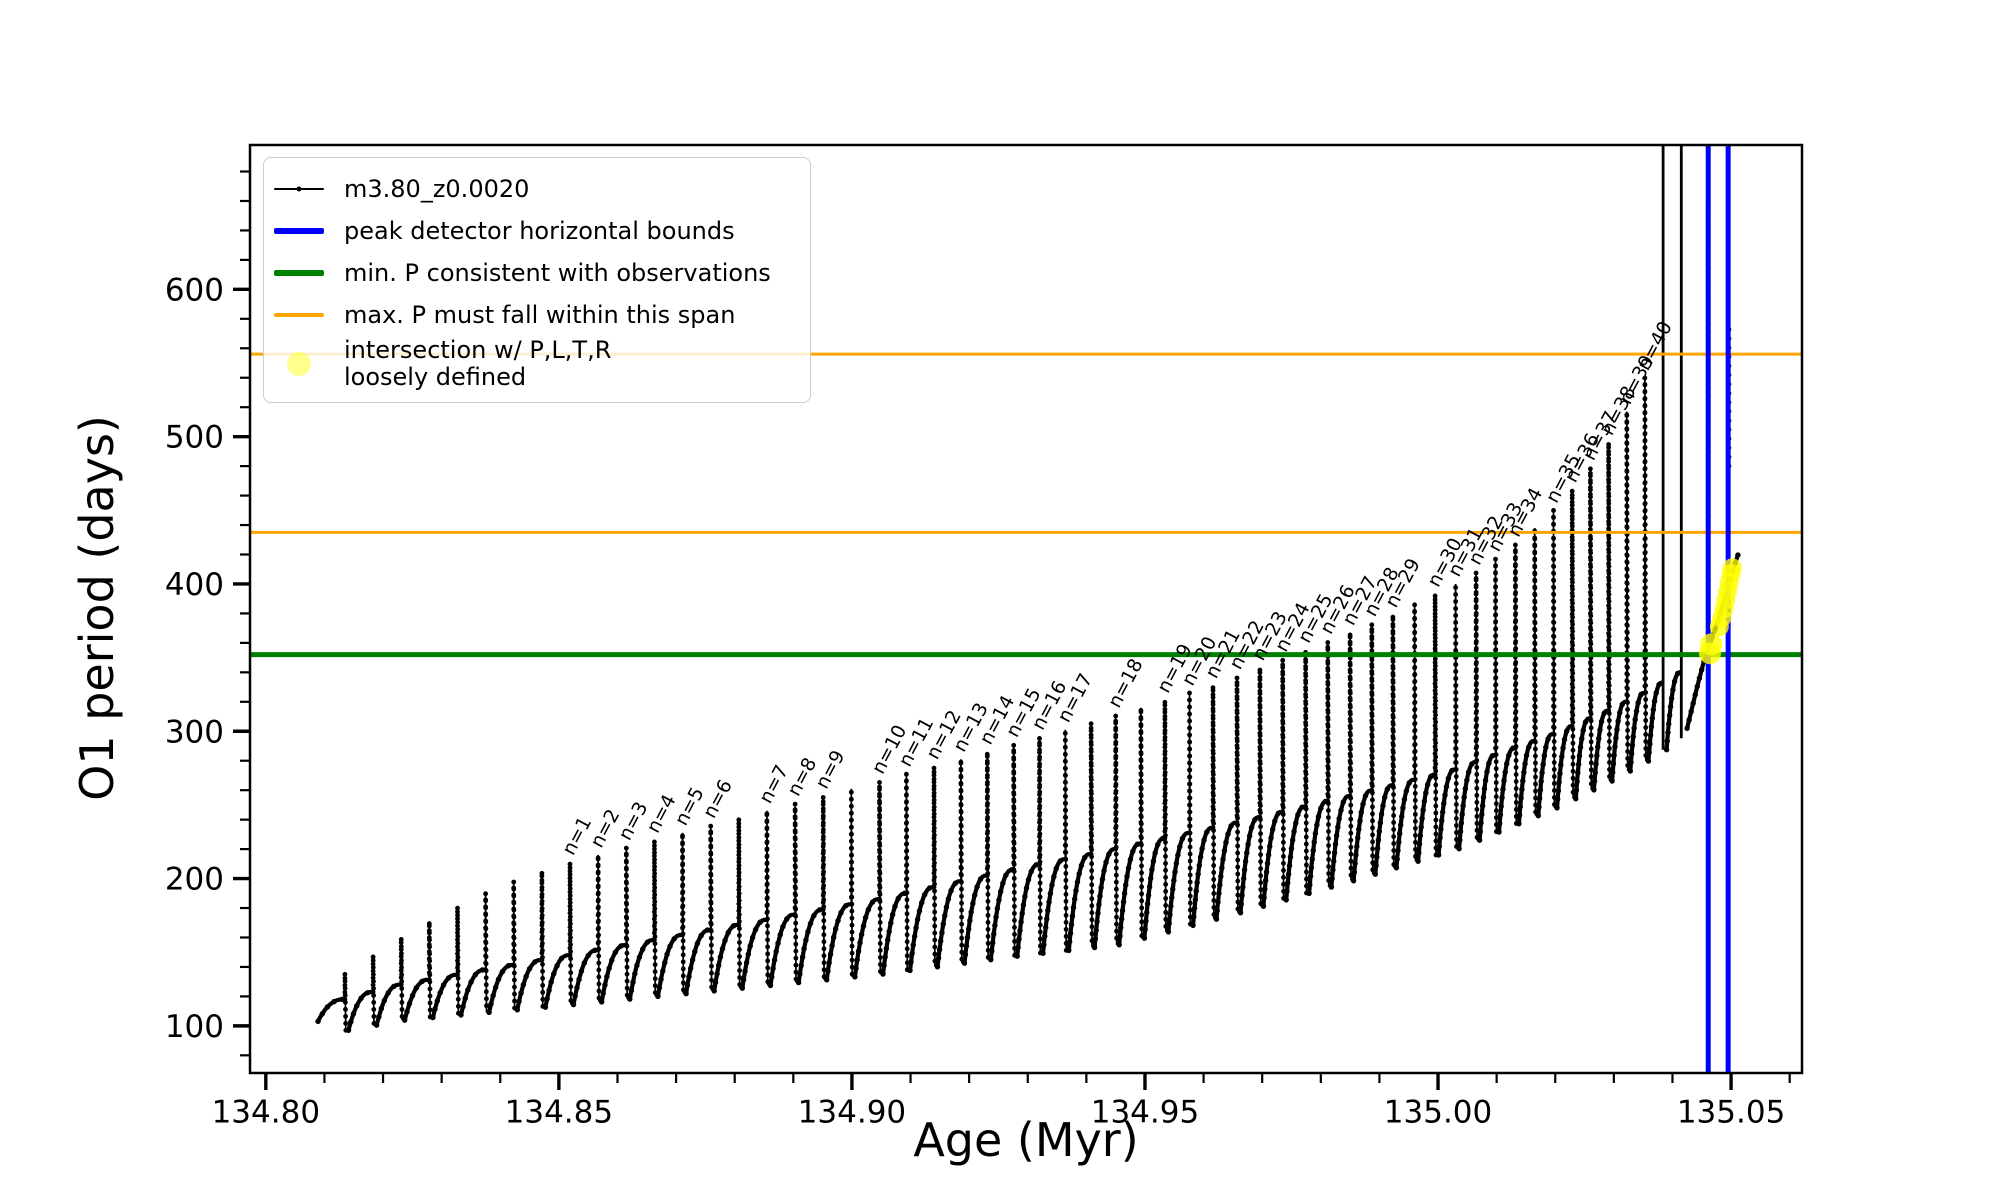  I want to click on legend-entry-4: max. P must fall within this span, so click(535, 315).